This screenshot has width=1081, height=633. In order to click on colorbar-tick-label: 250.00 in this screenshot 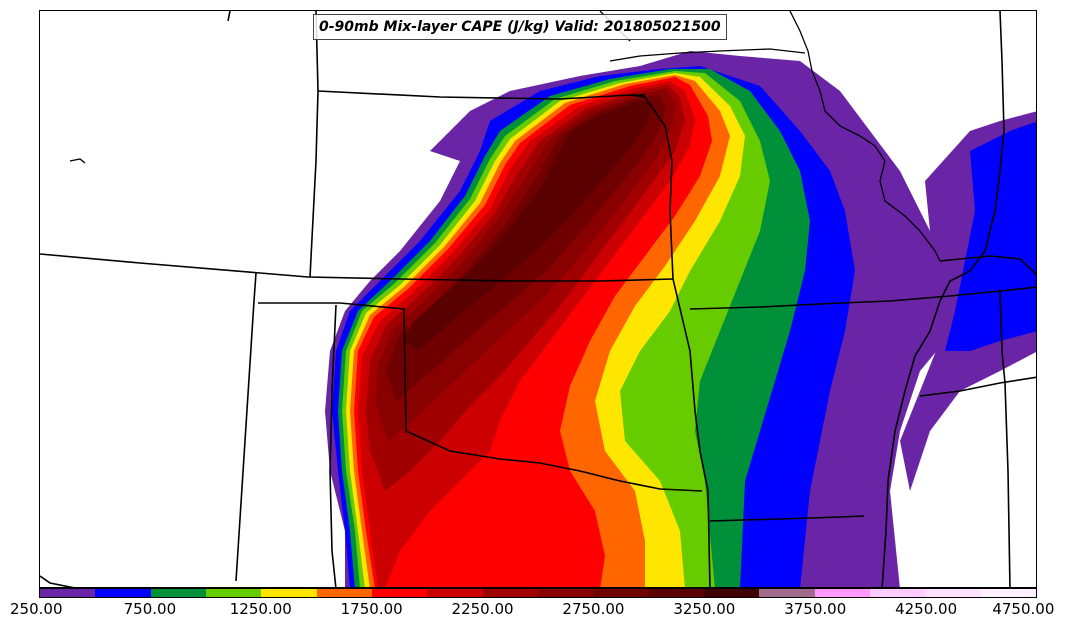, I will do `click(36, 609)`.